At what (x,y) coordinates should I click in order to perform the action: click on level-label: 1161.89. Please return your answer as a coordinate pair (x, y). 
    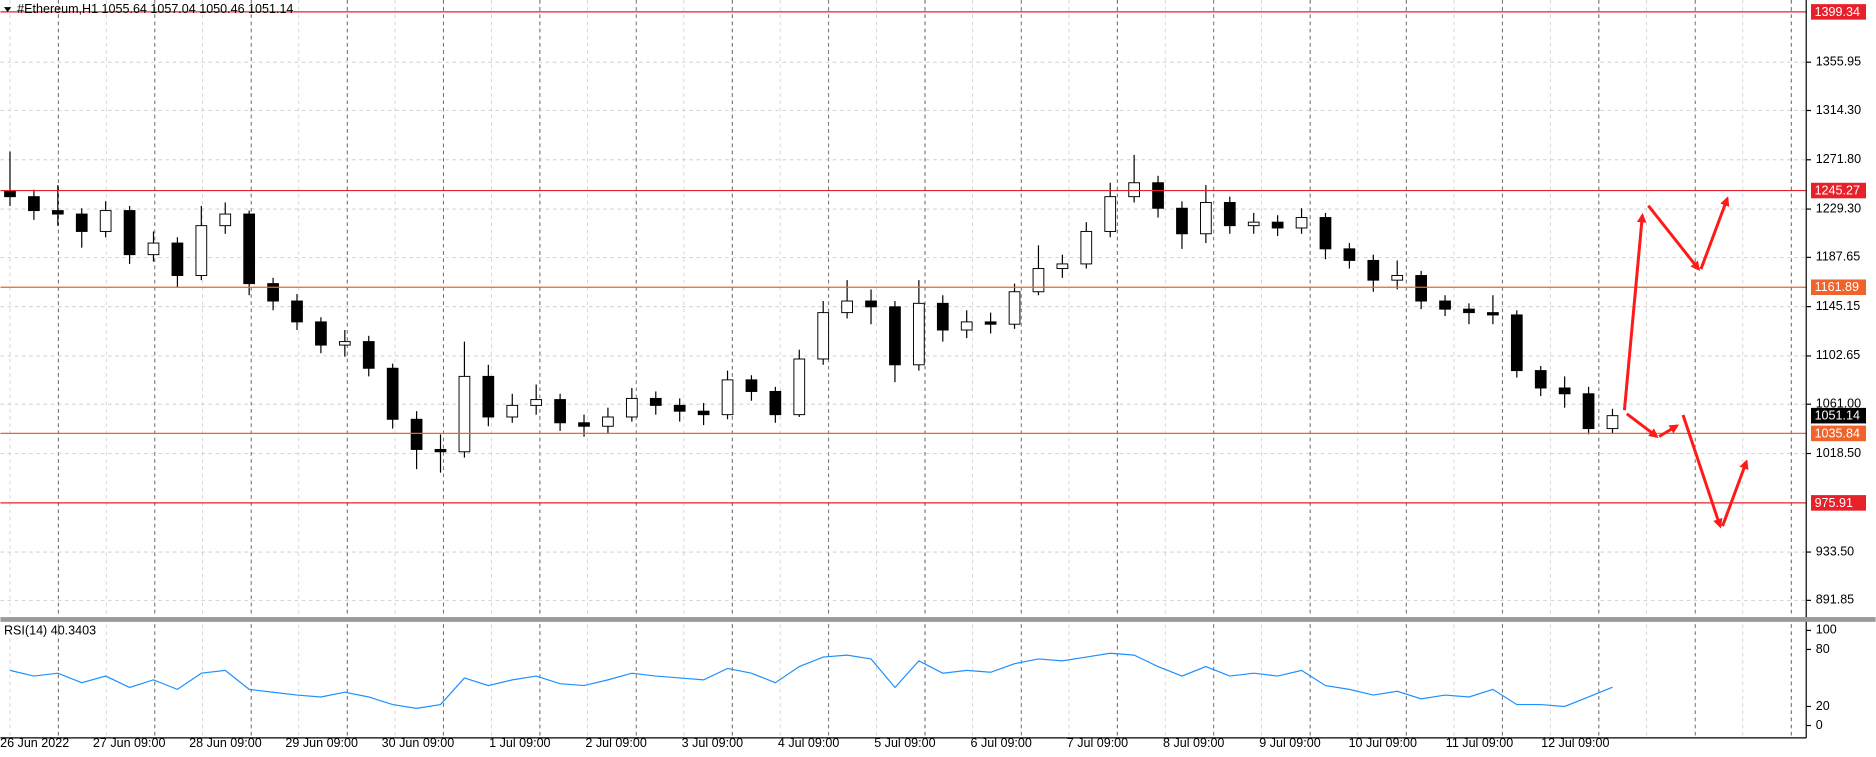
    Looking at the image, I should click on (1837, 287).